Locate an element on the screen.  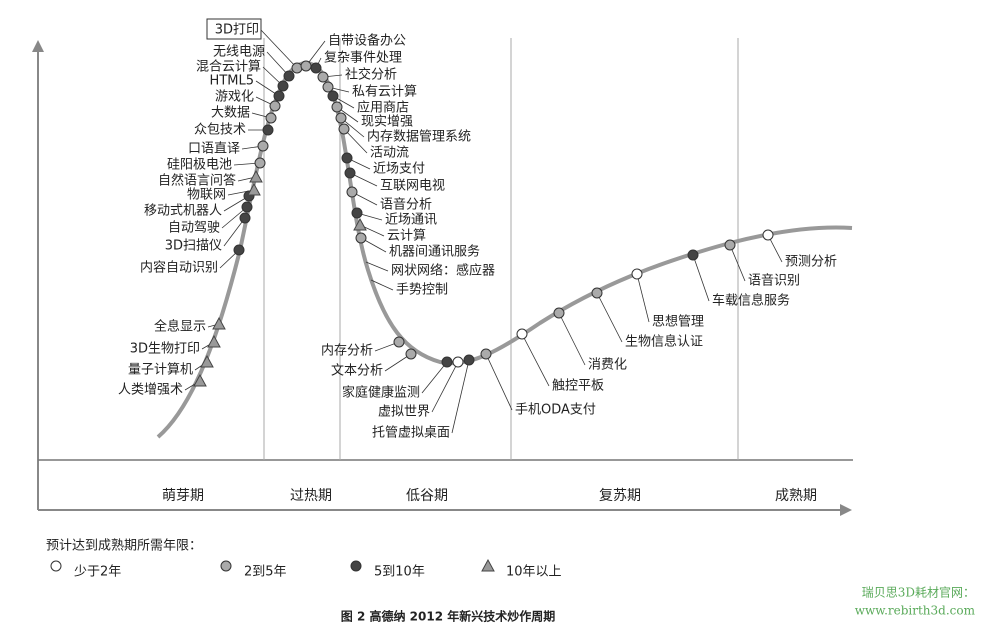
node-label: 语音识别 is located at coordinates (774, 281).